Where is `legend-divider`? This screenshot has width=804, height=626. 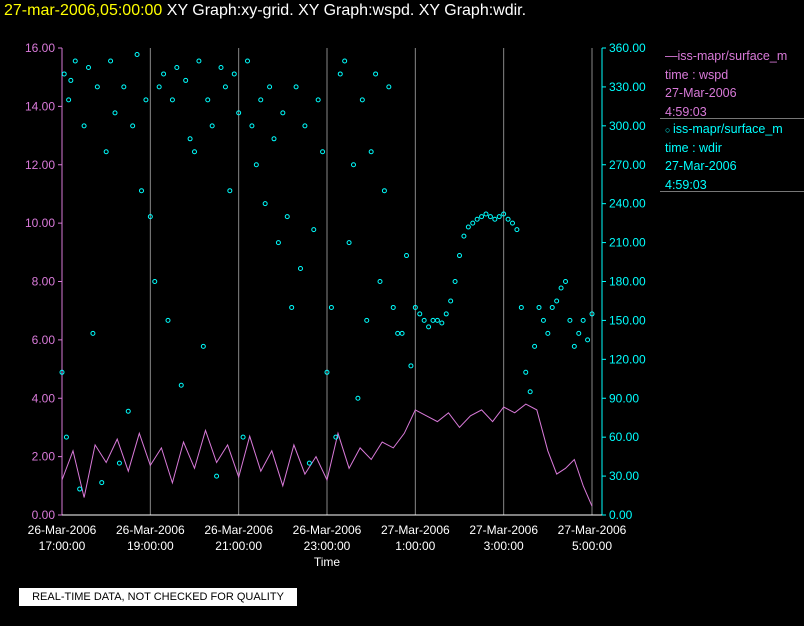
legend-divider is located at coordinates (732, 118).